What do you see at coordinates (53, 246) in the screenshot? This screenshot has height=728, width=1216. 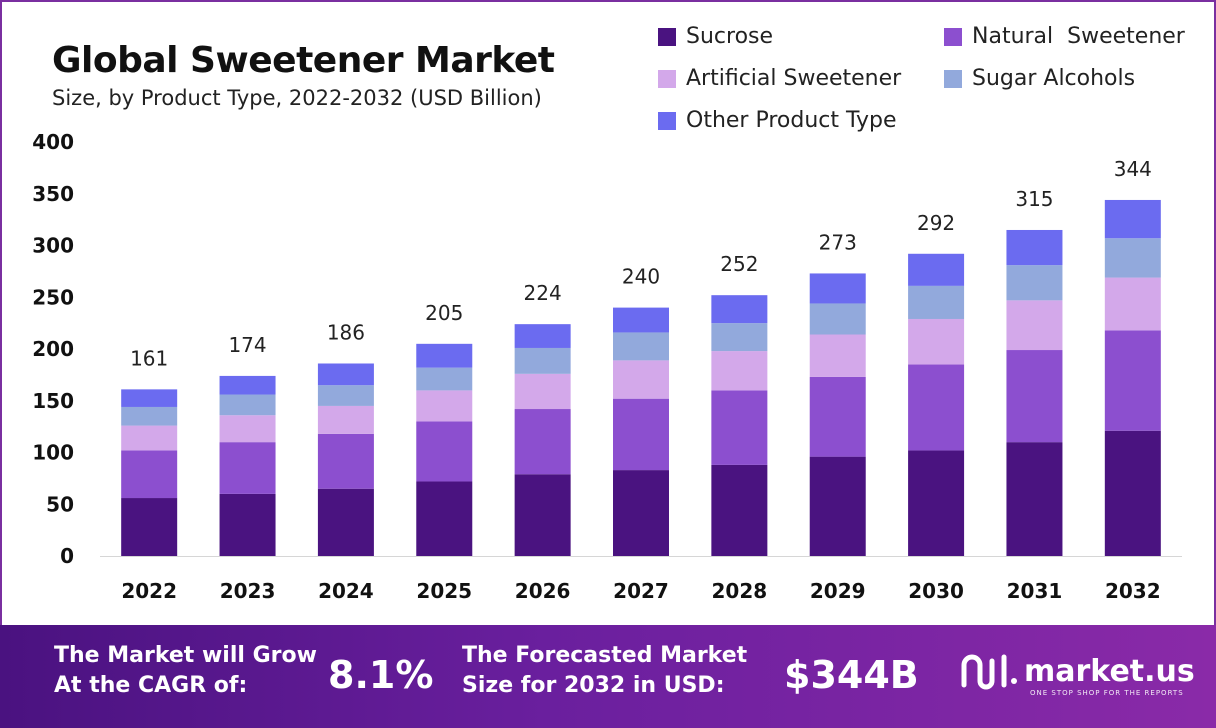 I see `y-tick-label: 300` at bounding box center [53, 246].